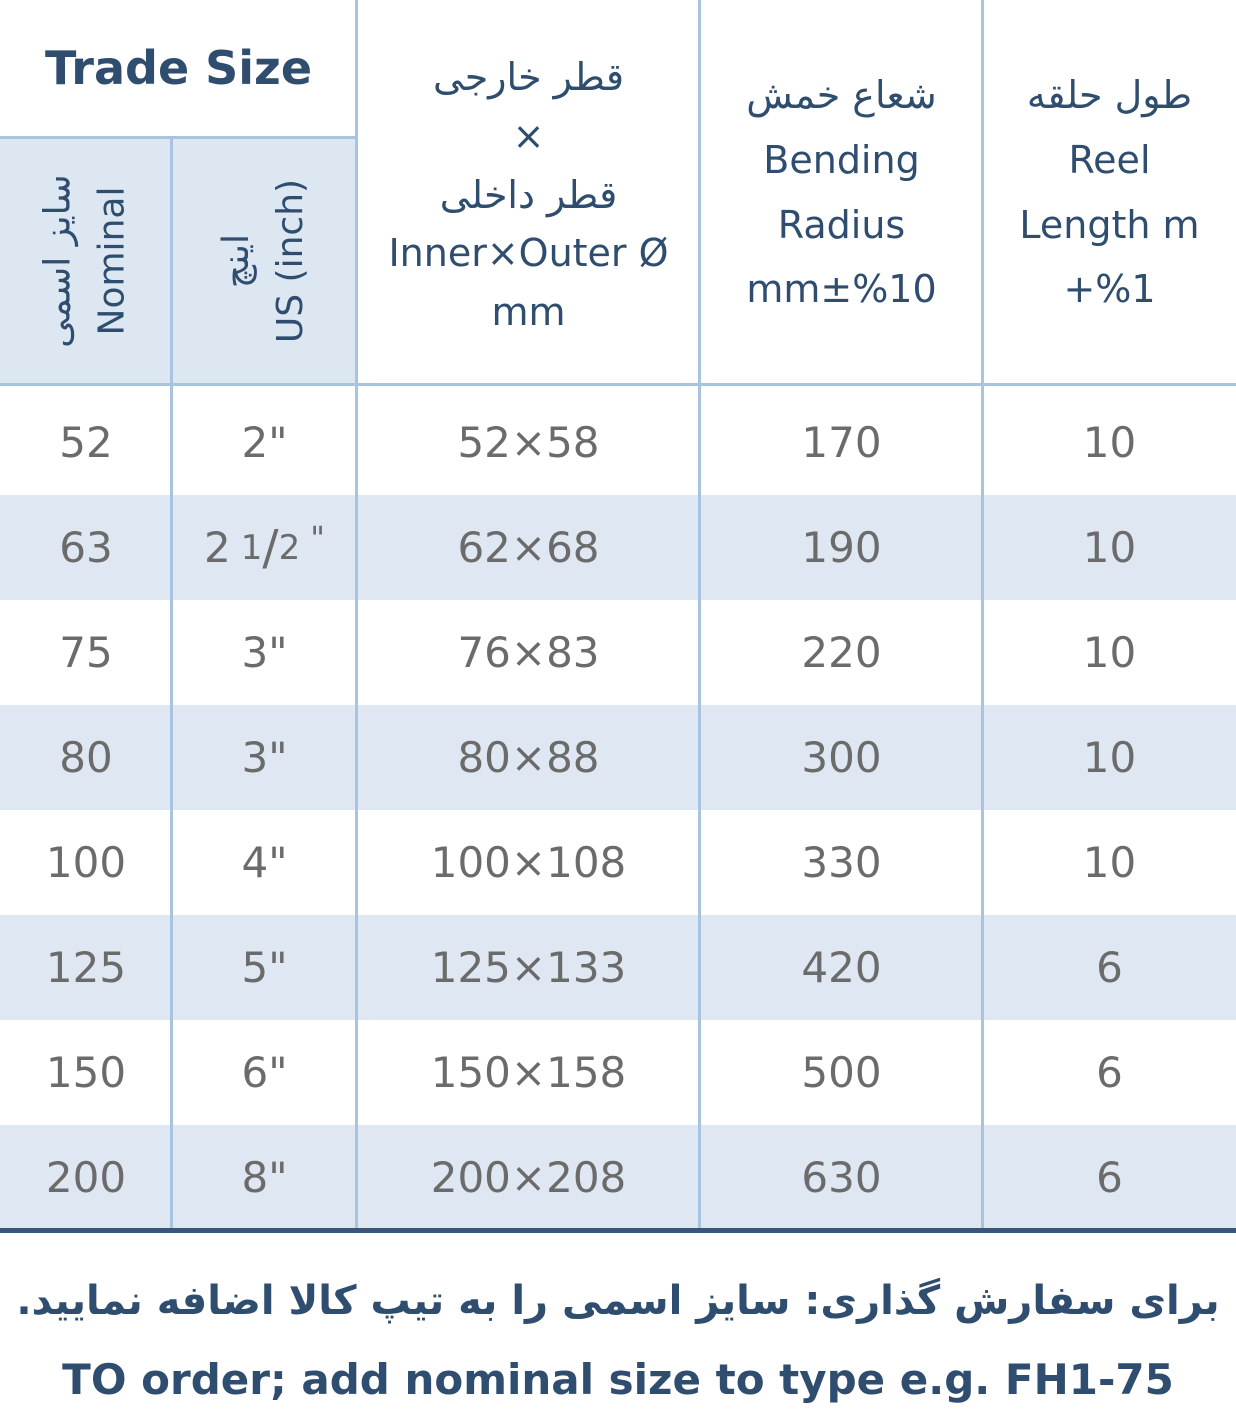 The image size is (1236, 1428). Describe the element at coordinates (1109, 192) in the screenshot. I see `reel-header: طول حلقه Reel Length m +%1` at that location.